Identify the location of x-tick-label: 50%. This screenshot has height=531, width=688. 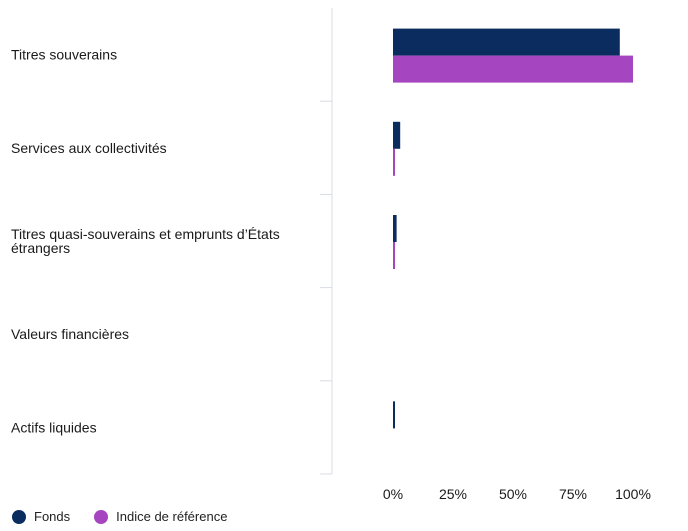
(513, 494).